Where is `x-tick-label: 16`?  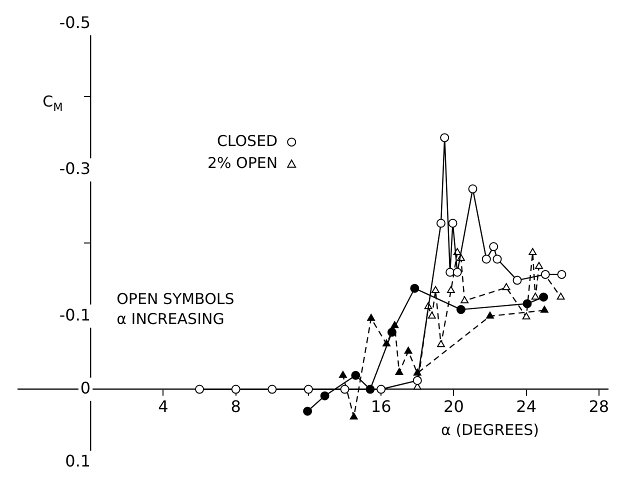 x-tick-label: 16 is located at coordinates (381, 406).